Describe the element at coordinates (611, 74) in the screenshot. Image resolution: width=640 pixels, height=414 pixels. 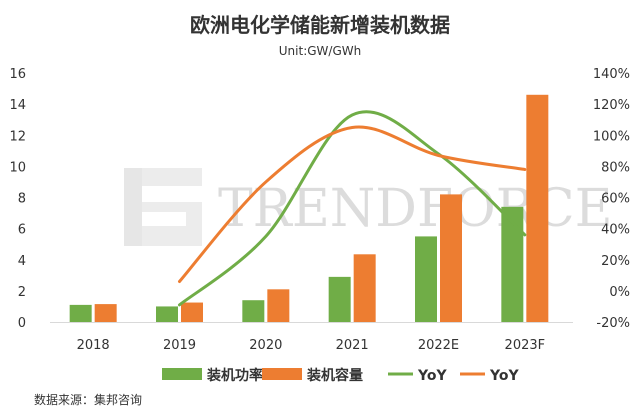
I see `y2-tick-label: 140%` at that location.